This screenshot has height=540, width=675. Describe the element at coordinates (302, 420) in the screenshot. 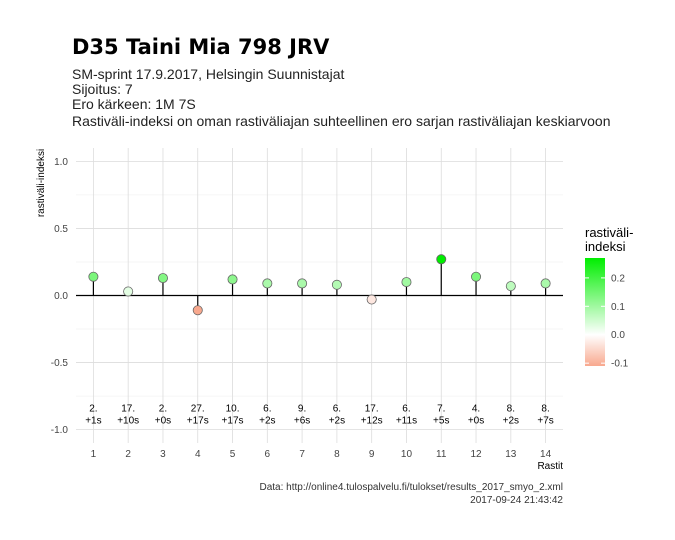

I see `time-diff-label: +6s` at that location.